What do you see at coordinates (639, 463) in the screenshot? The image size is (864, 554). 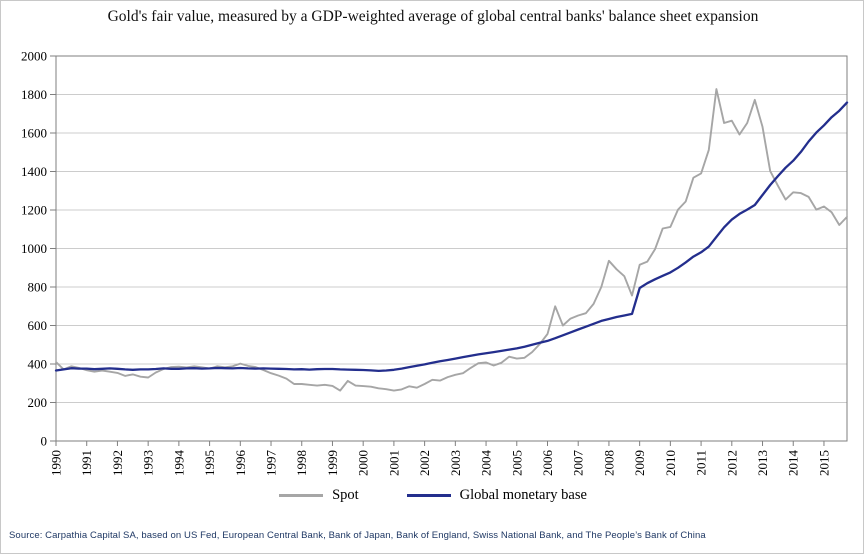 I see `x-tick-label: 2009` at bounding box center [639, 463].